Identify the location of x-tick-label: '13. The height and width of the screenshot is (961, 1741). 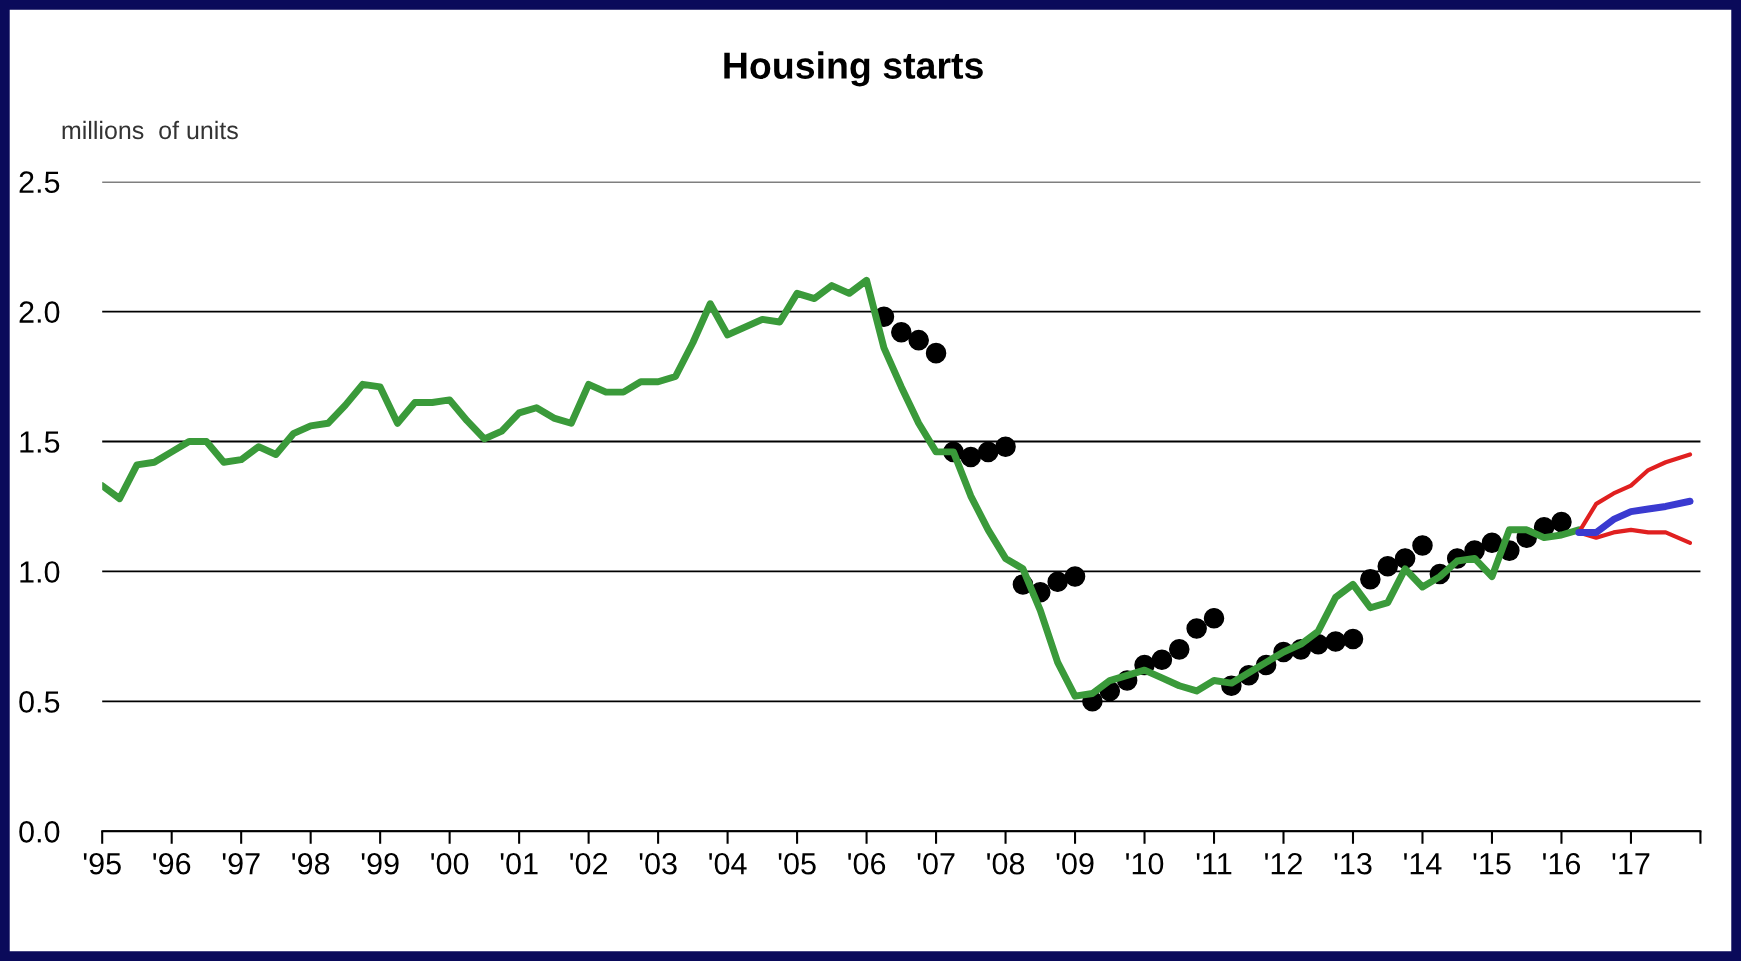
(1353, 863).